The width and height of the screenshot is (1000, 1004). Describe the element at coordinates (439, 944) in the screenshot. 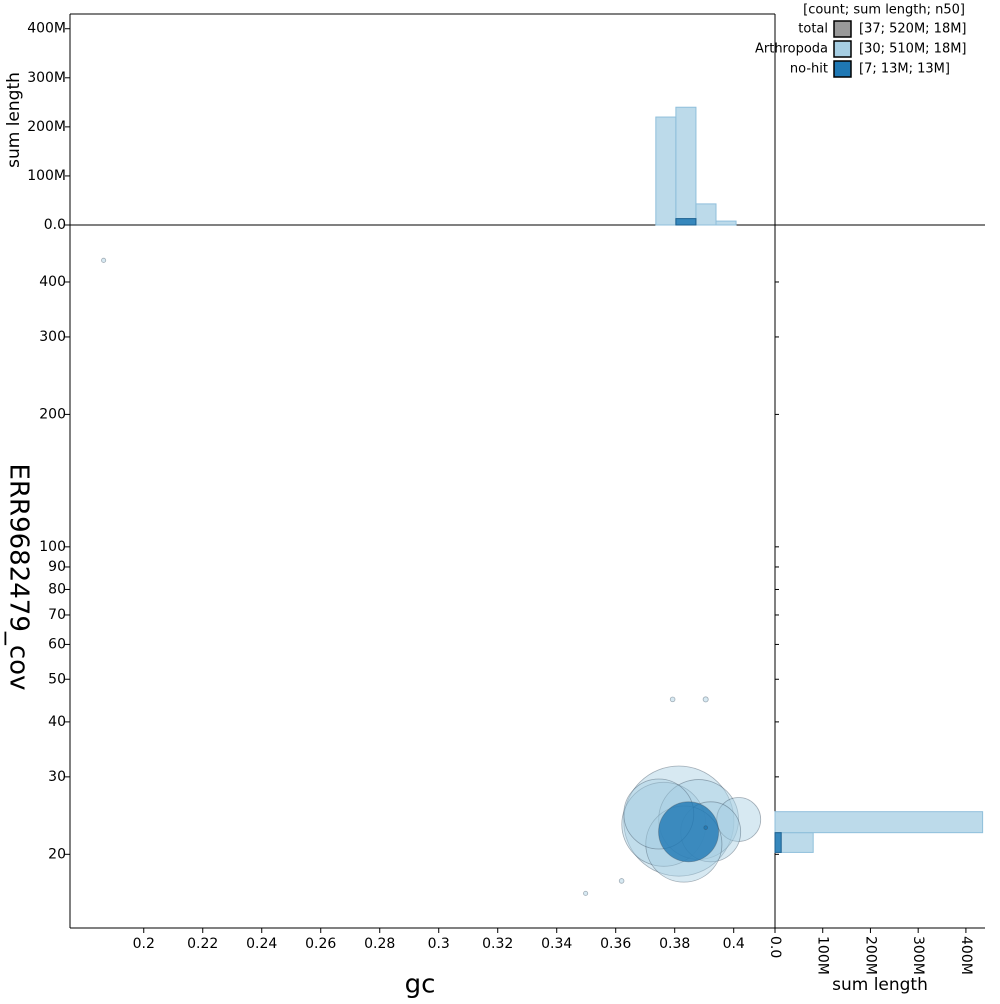

I see `x-tick-label: 0.3` at that location.